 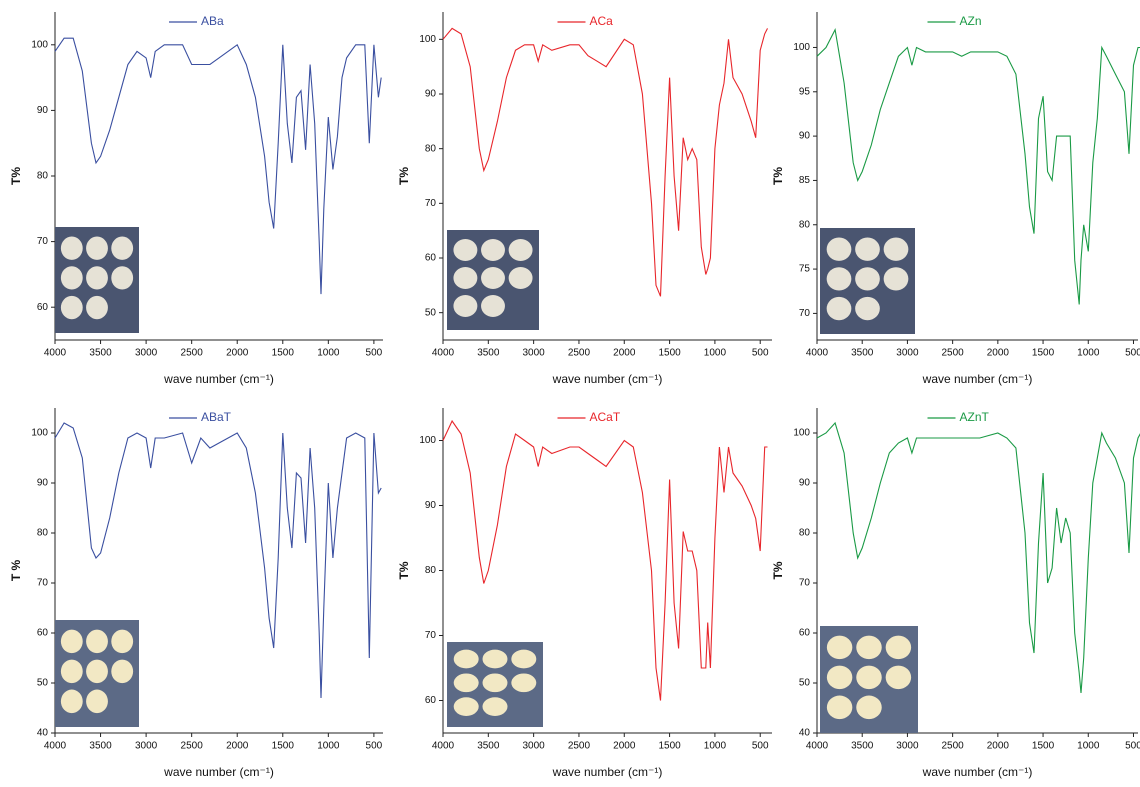 What do you see at coordinates (605, 417) in the screenshot?
I see `legend-label: ACaT` at bounding box center [605, 417].